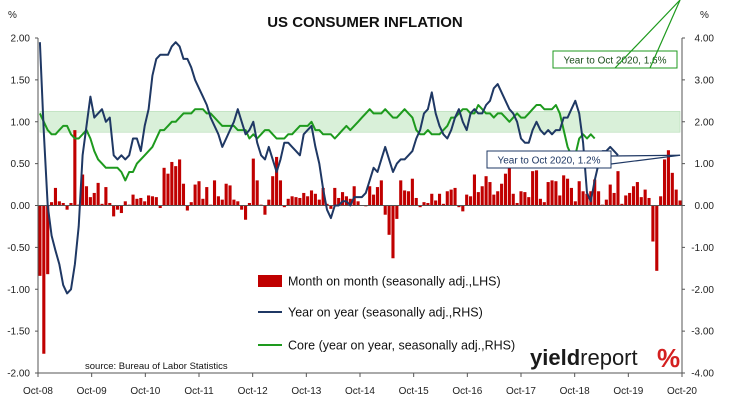  I want to click on right-tick-label: -3.00, so click(702, 332).